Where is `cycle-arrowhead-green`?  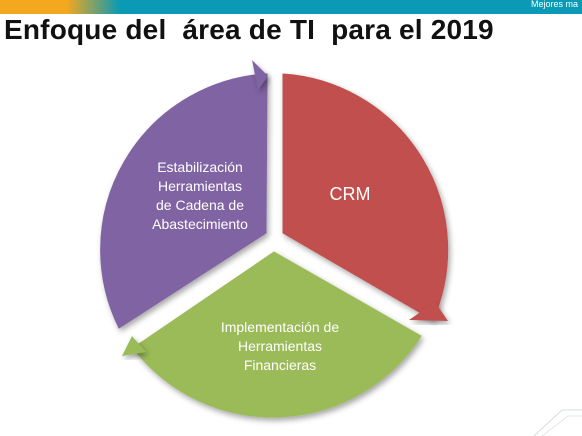 cycle-arrowhead-green is located at coordinates (134, 346).